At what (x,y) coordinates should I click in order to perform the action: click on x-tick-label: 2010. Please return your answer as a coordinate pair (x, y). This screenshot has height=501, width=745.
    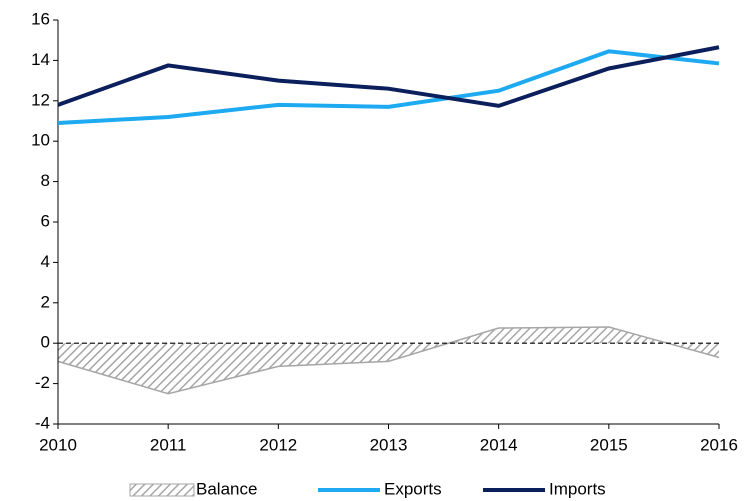
    Looking at the image, I should click on (58, 444).